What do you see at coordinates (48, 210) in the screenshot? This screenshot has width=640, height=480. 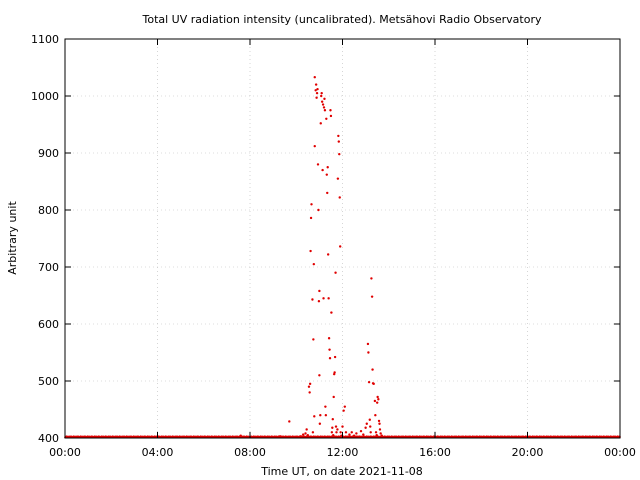 I see `y-tick-label: 800` at bounding box center [48, 210].